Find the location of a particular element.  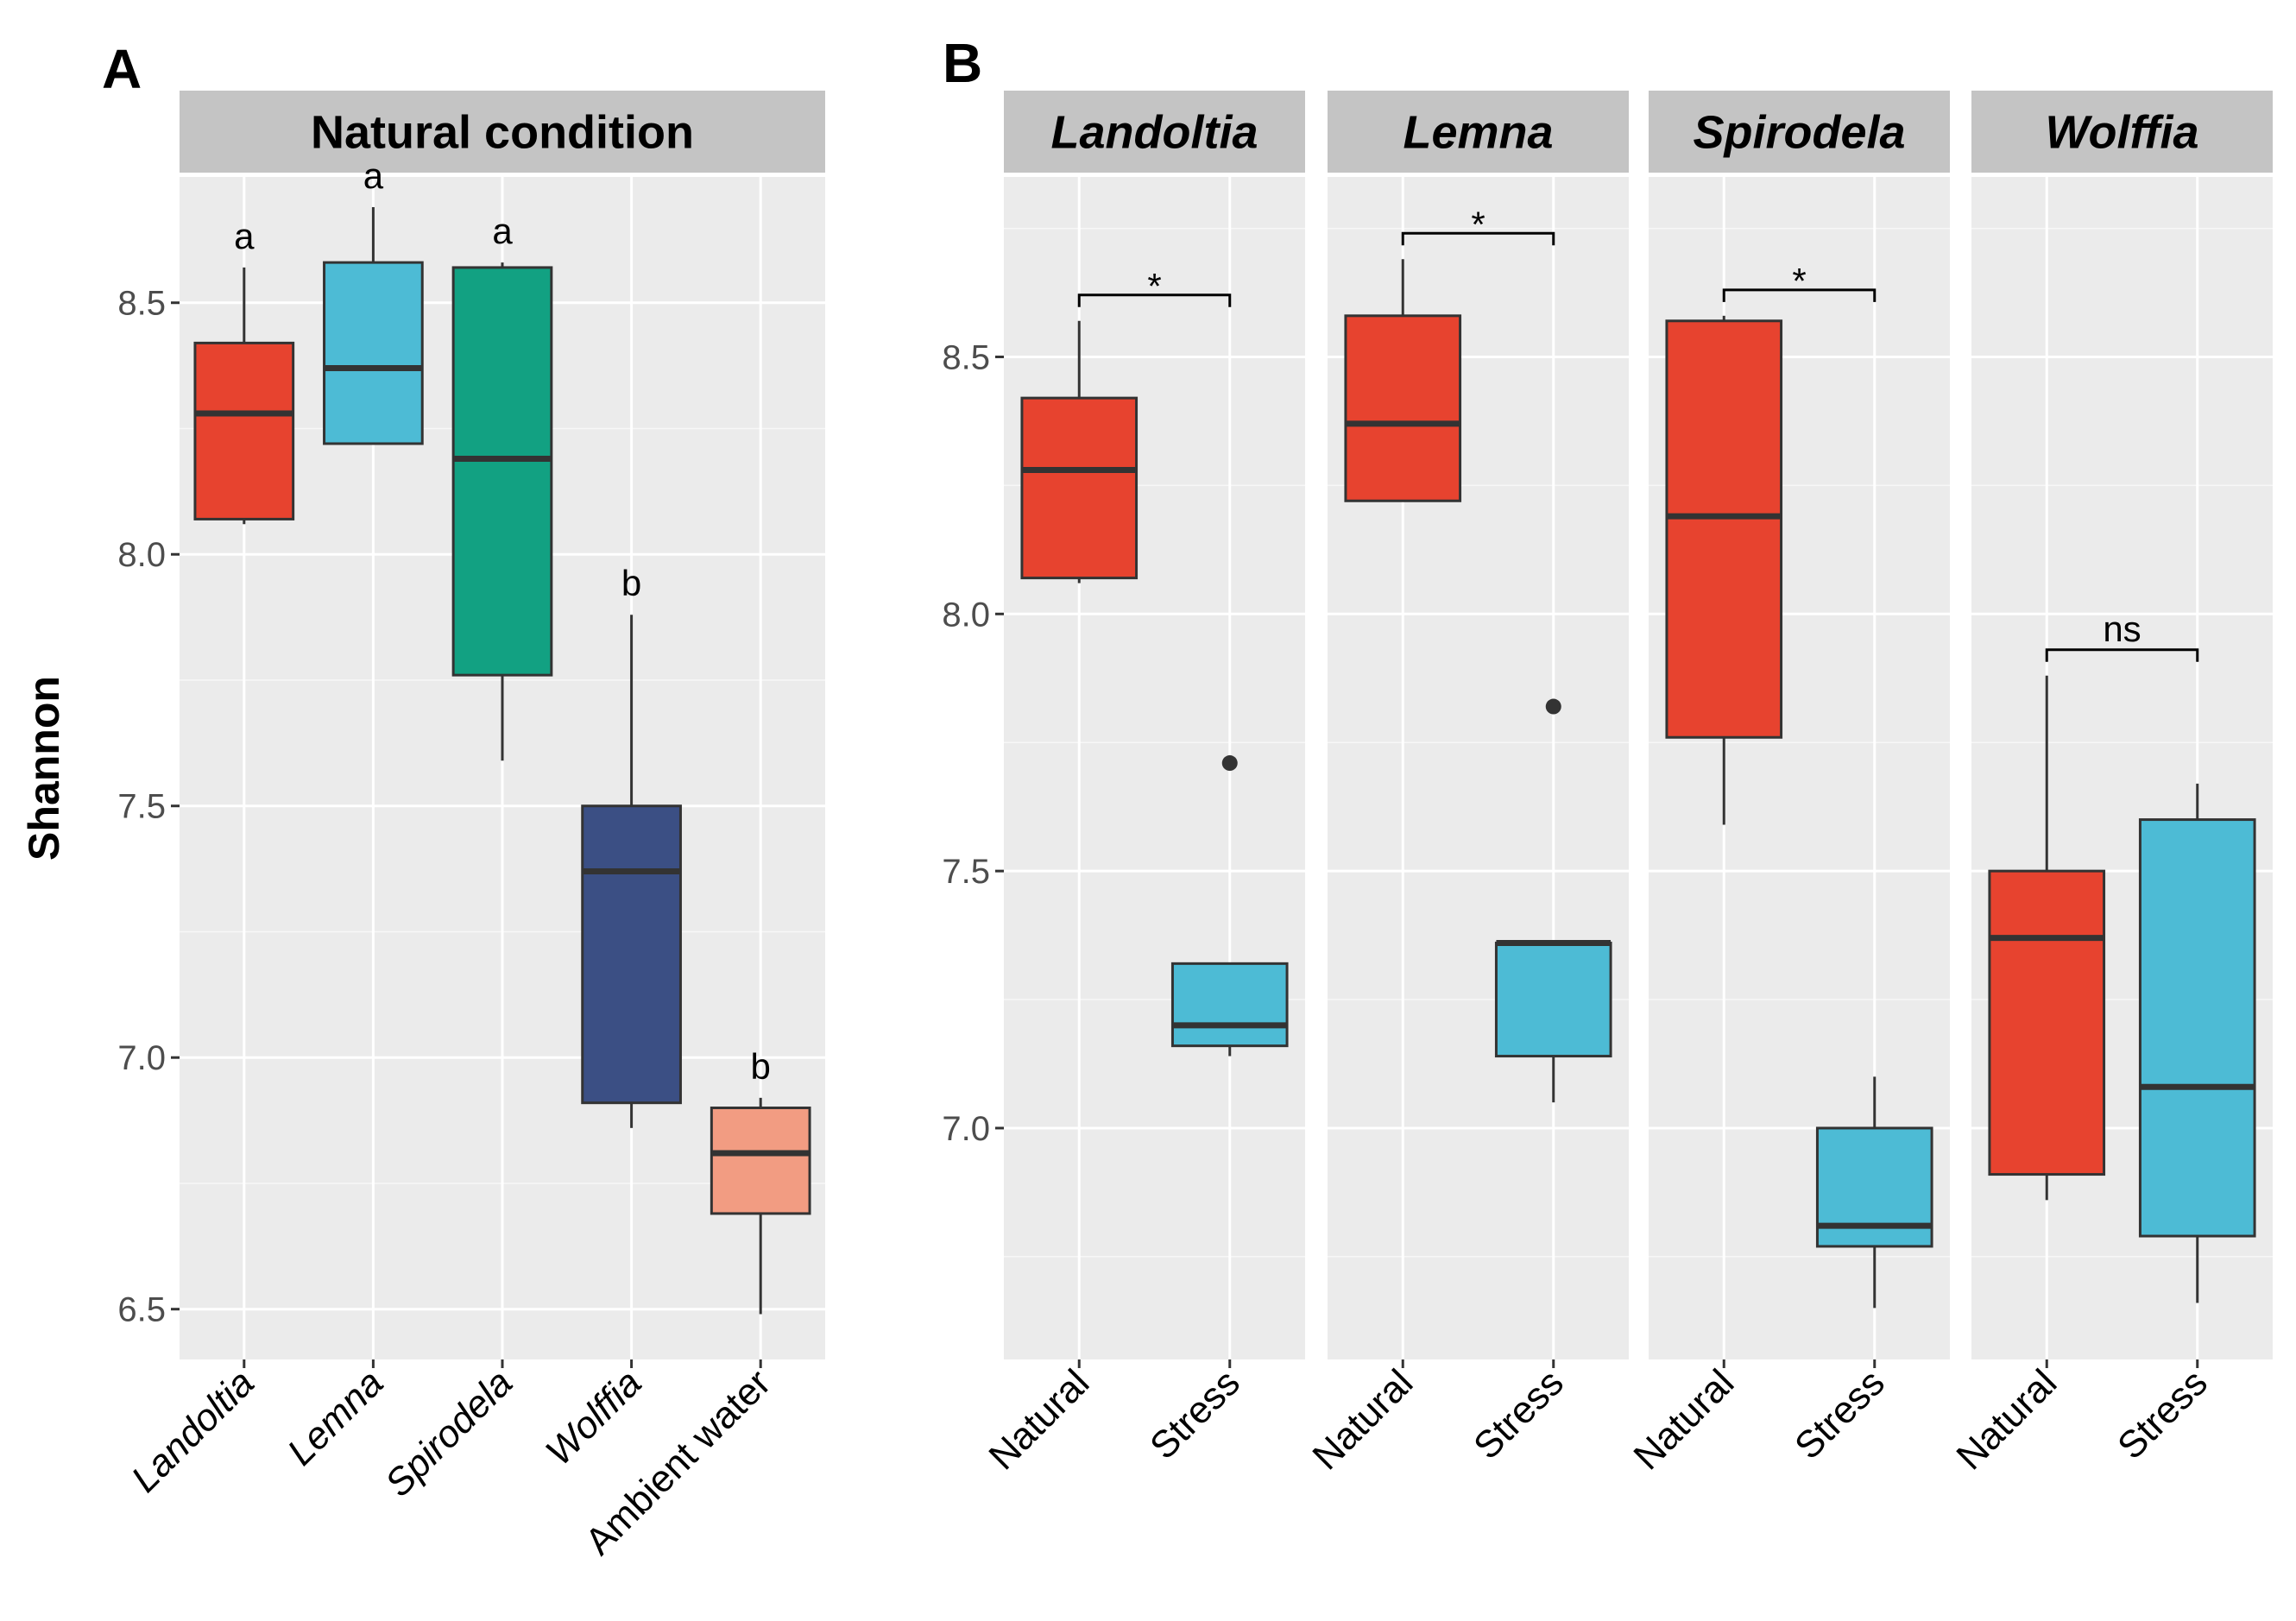

plot-background is located at coordinates (1154, 768).